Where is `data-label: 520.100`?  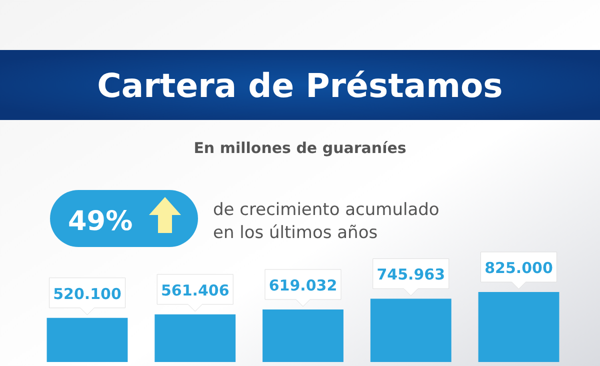
data-label: 520.100 is located at coordinates (87, 293).